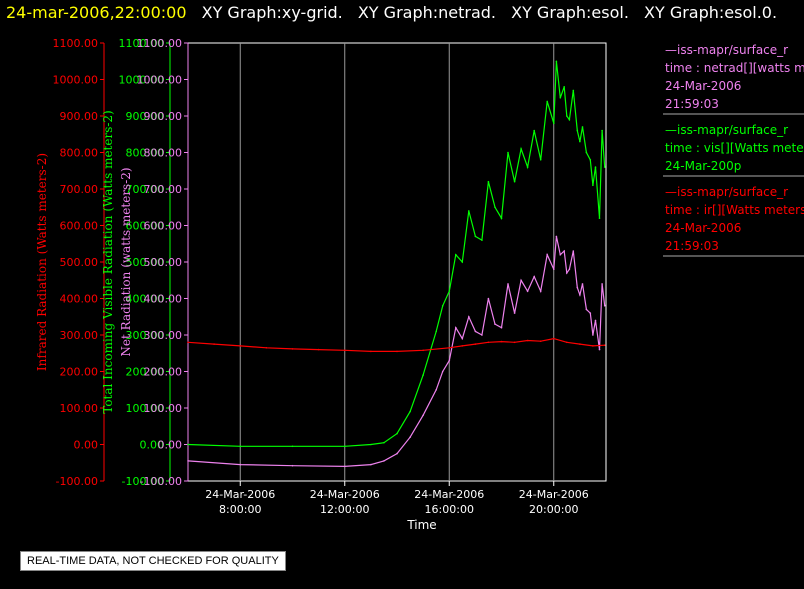 The height and width of the screenshot is (589, 804). What do you see at coordinates (79, 299) in the screenshot?
I see `infrared-y-tick-label-5: 400.00` at bounding box center [79, 299].